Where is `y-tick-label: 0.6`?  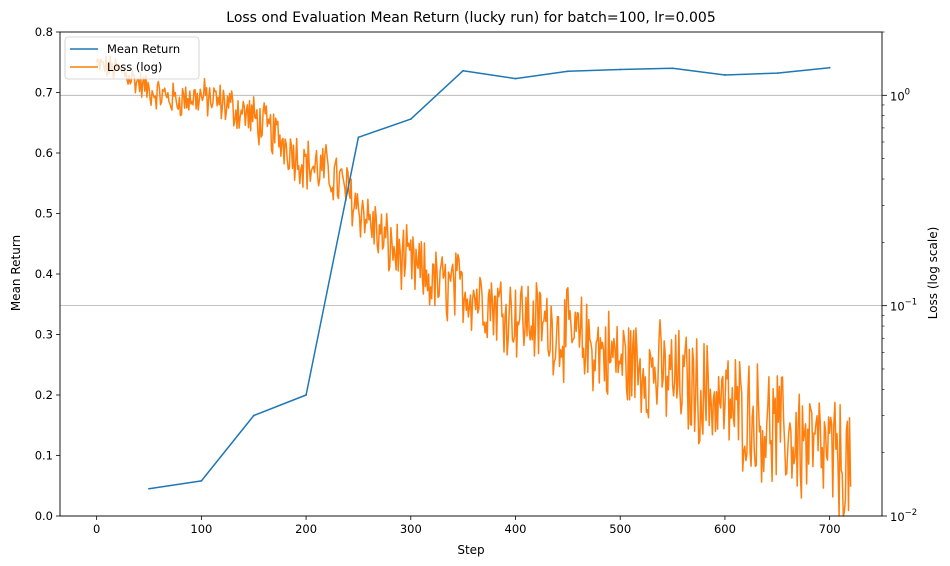
y-tick-label: 0.6 is located at coordinates (44, 153).